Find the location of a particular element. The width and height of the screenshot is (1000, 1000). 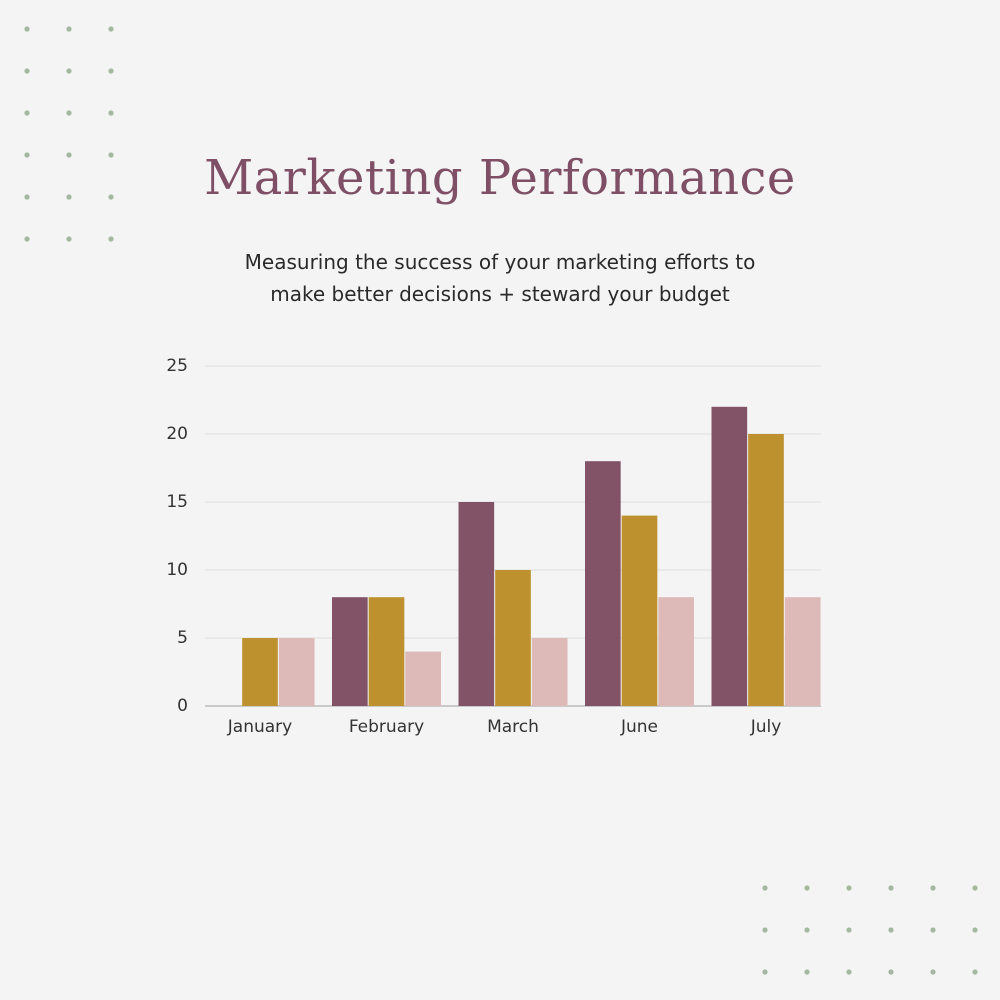

y-tick-label: 15 is located at coordinates (177, 502).